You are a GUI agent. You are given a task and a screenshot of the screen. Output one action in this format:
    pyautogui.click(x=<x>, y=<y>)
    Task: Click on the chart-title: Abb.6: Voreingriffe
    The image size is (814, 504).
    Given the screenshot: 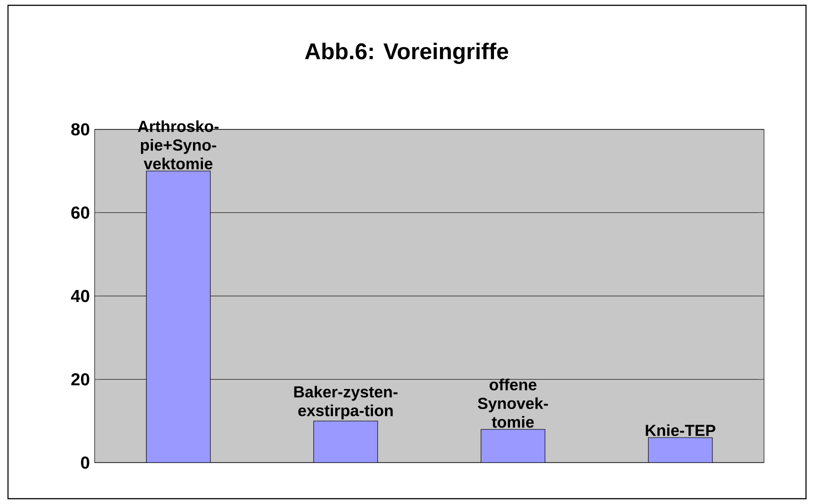 What is the action you would take?
    pyautogui.click(x=406, y=53)
    